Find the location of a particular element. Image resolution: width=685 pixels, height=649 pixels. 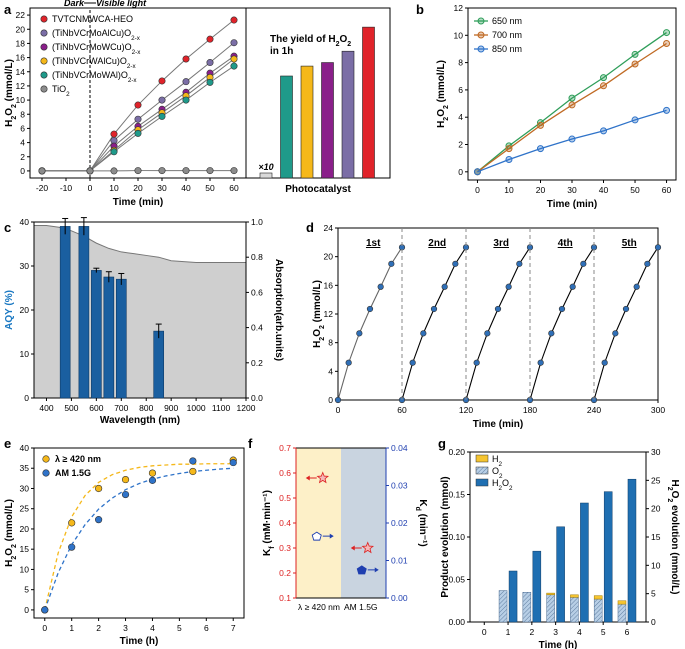

panel-b-series-line is located at coordinates (572, 141).